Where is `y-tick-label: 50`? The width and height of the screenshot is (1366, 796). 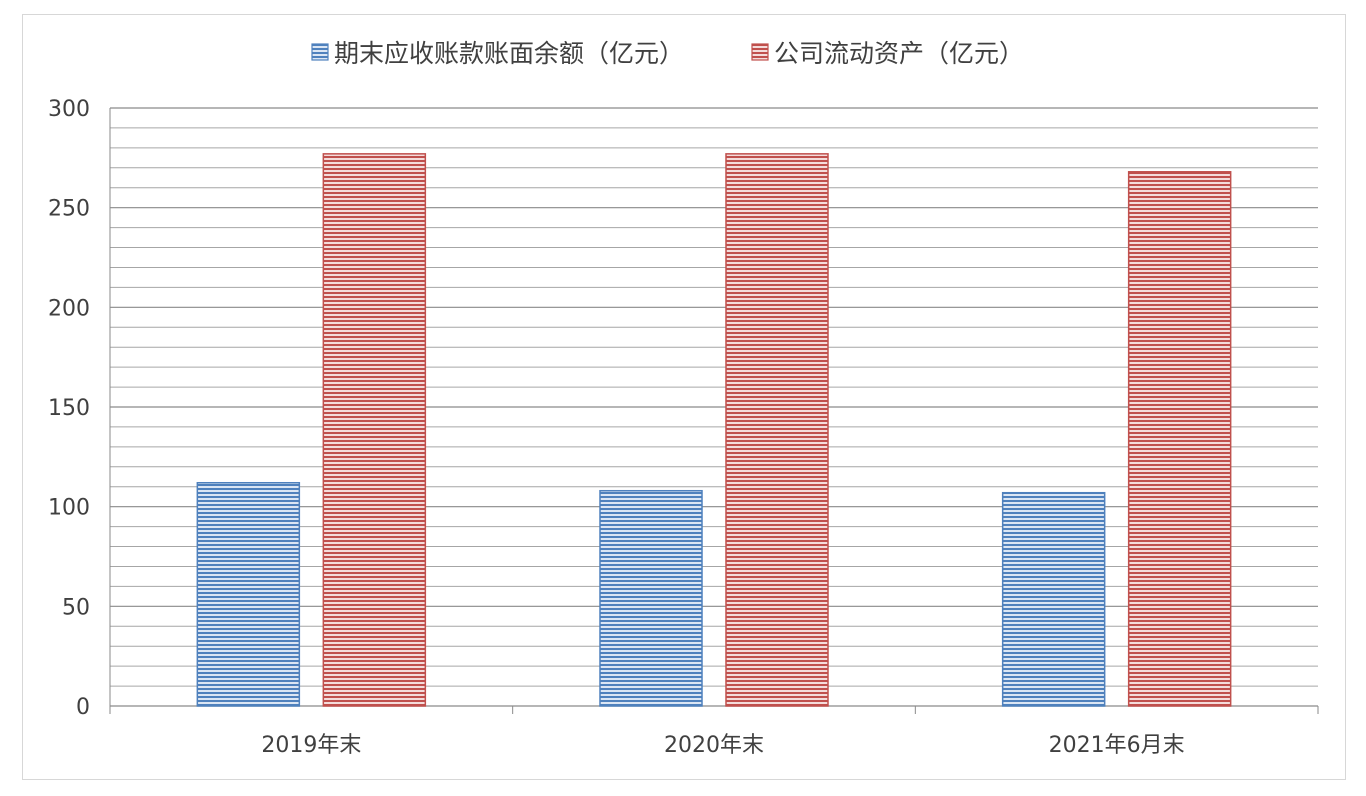 y-tick-label: 50 is located at coordinates (76, 607).